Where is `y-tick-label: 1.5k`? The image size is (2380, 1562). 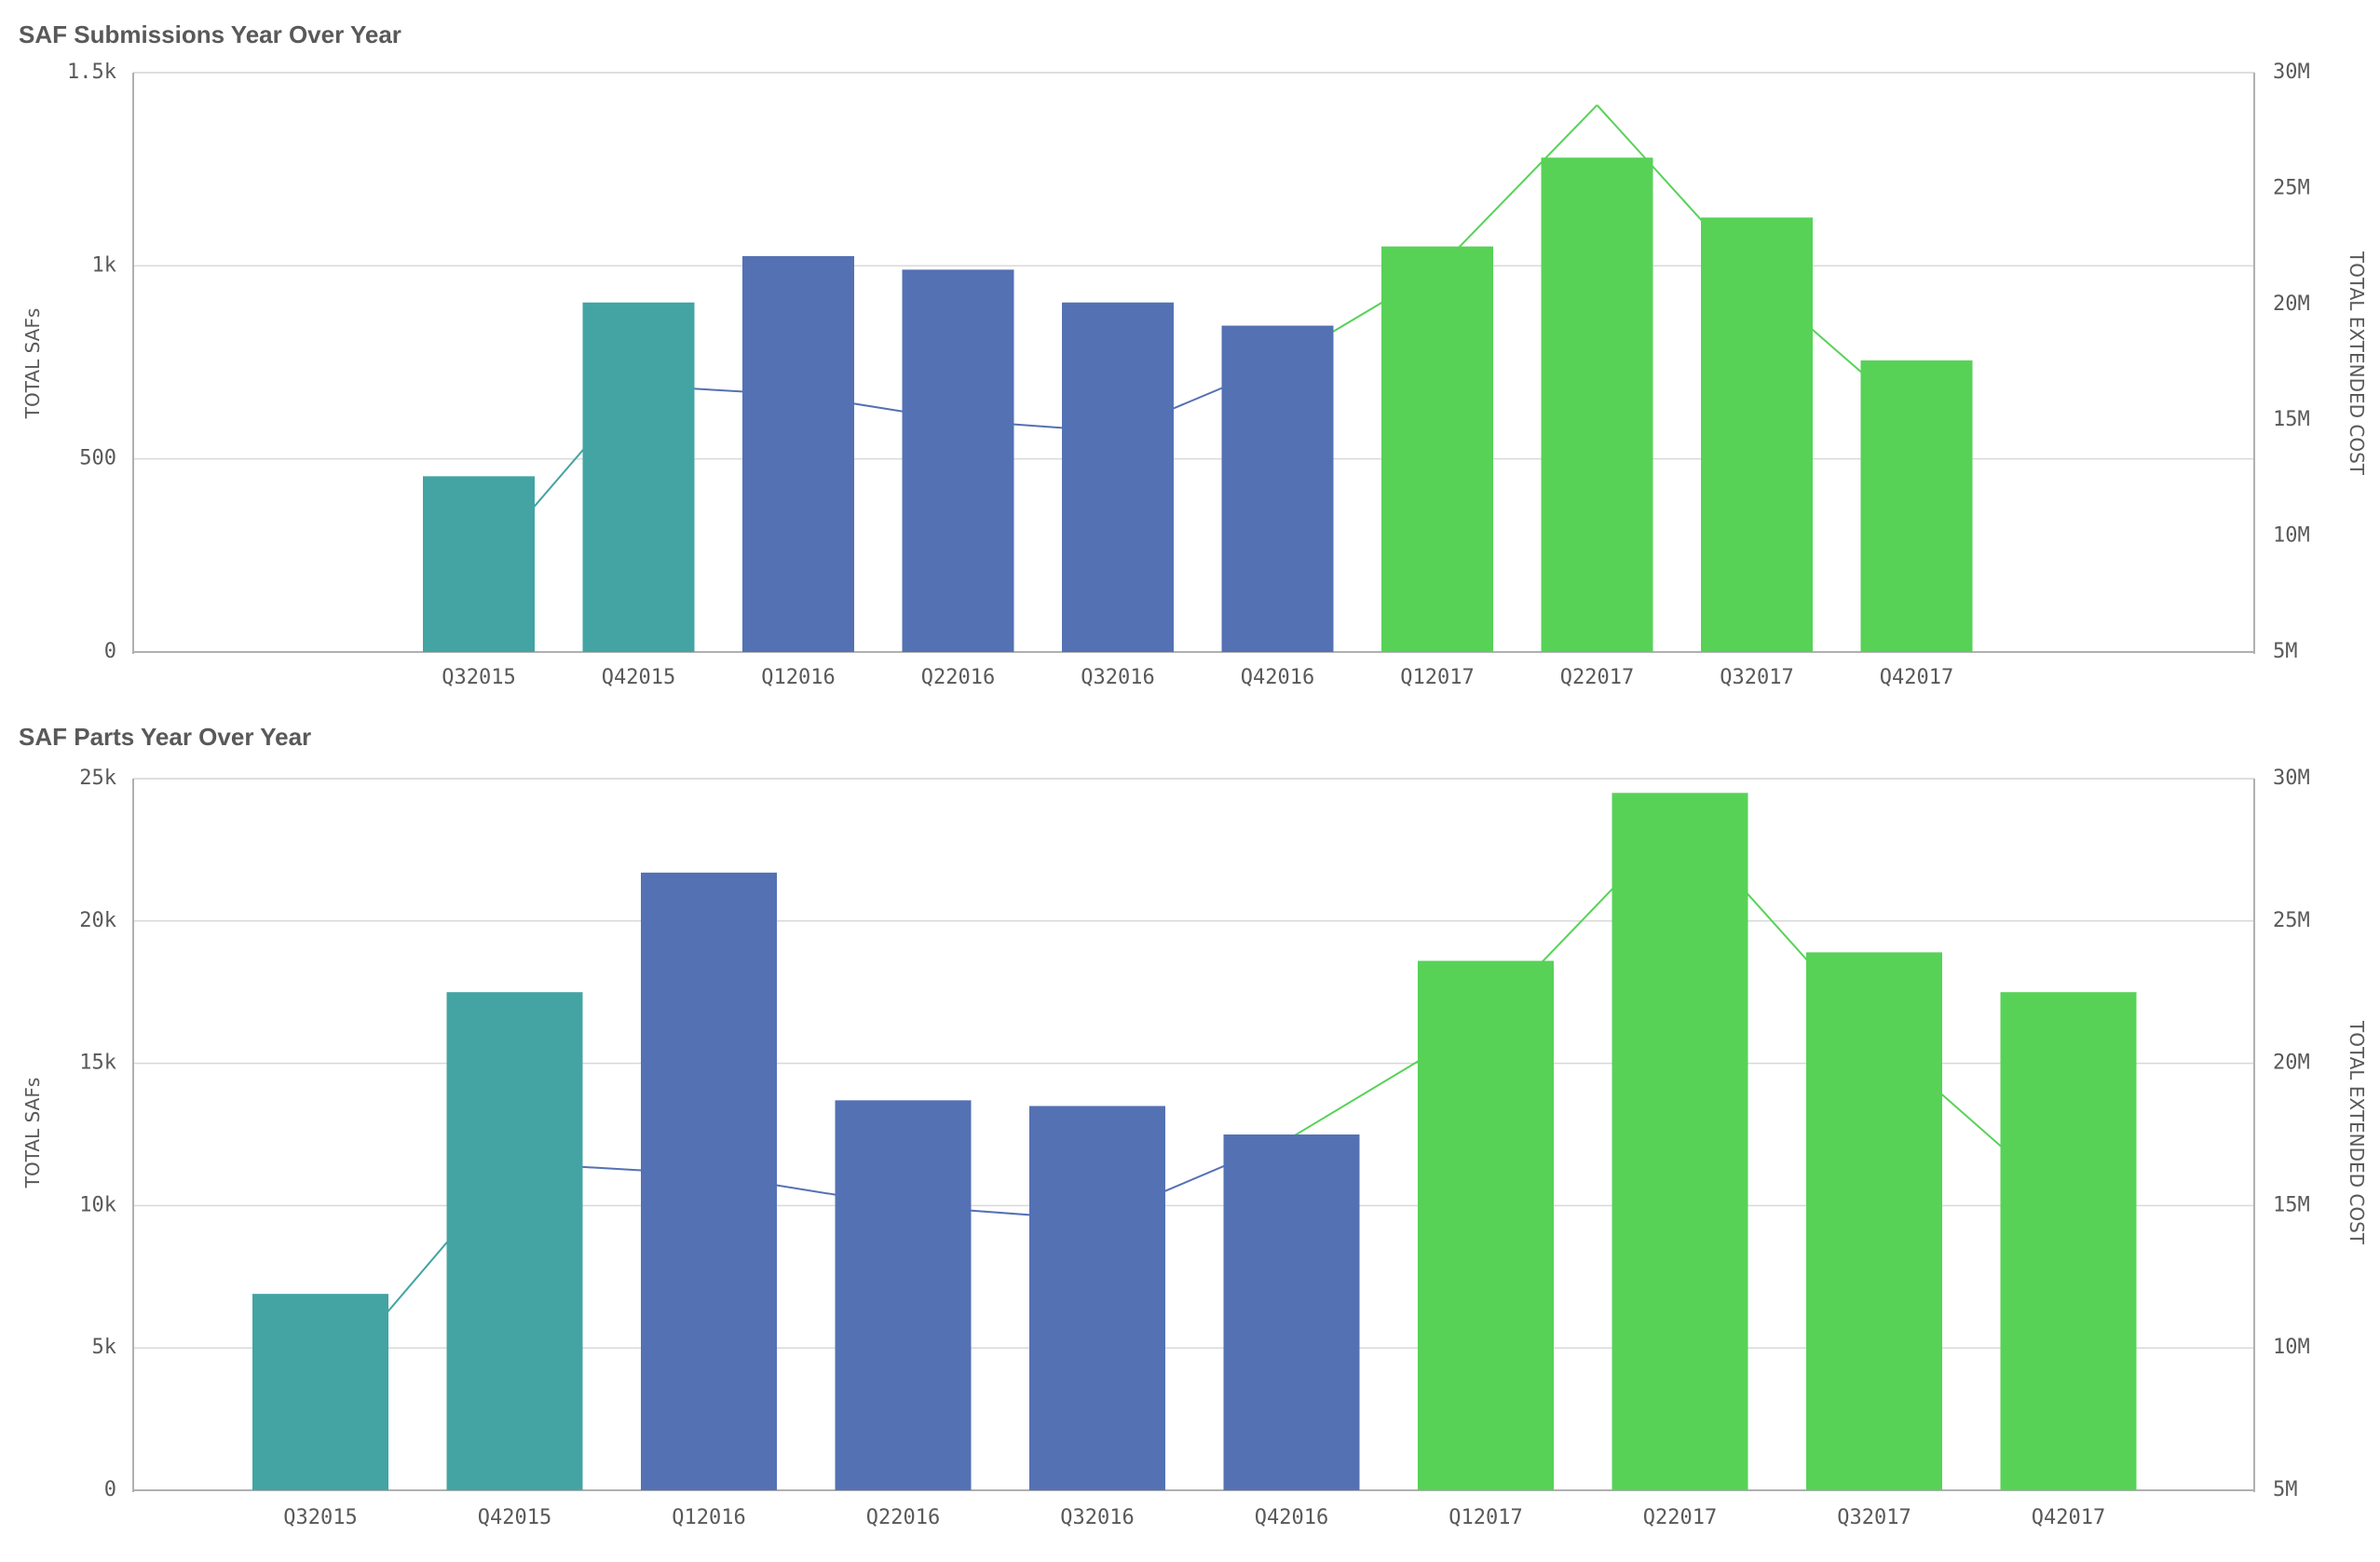
y-tick-label: 1.5k is located at coordinates (91, 72).